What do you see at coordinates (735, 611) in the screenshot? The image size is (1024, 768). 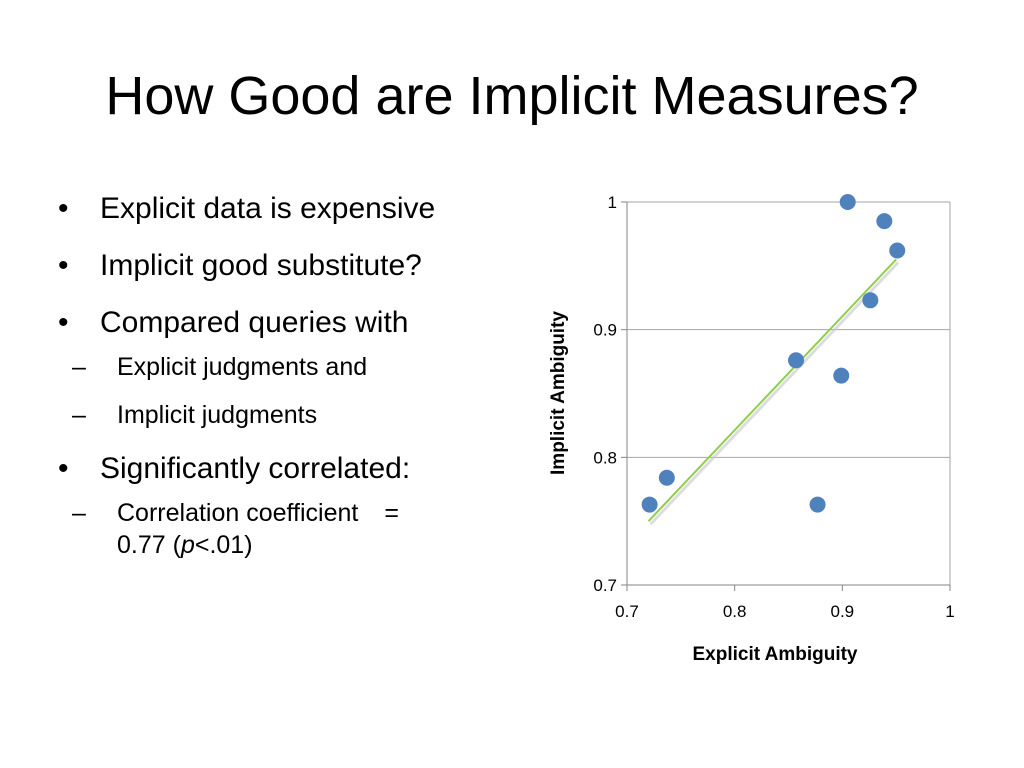 I see `x-tick-label: 0.8` at bounding box center [735, 611].